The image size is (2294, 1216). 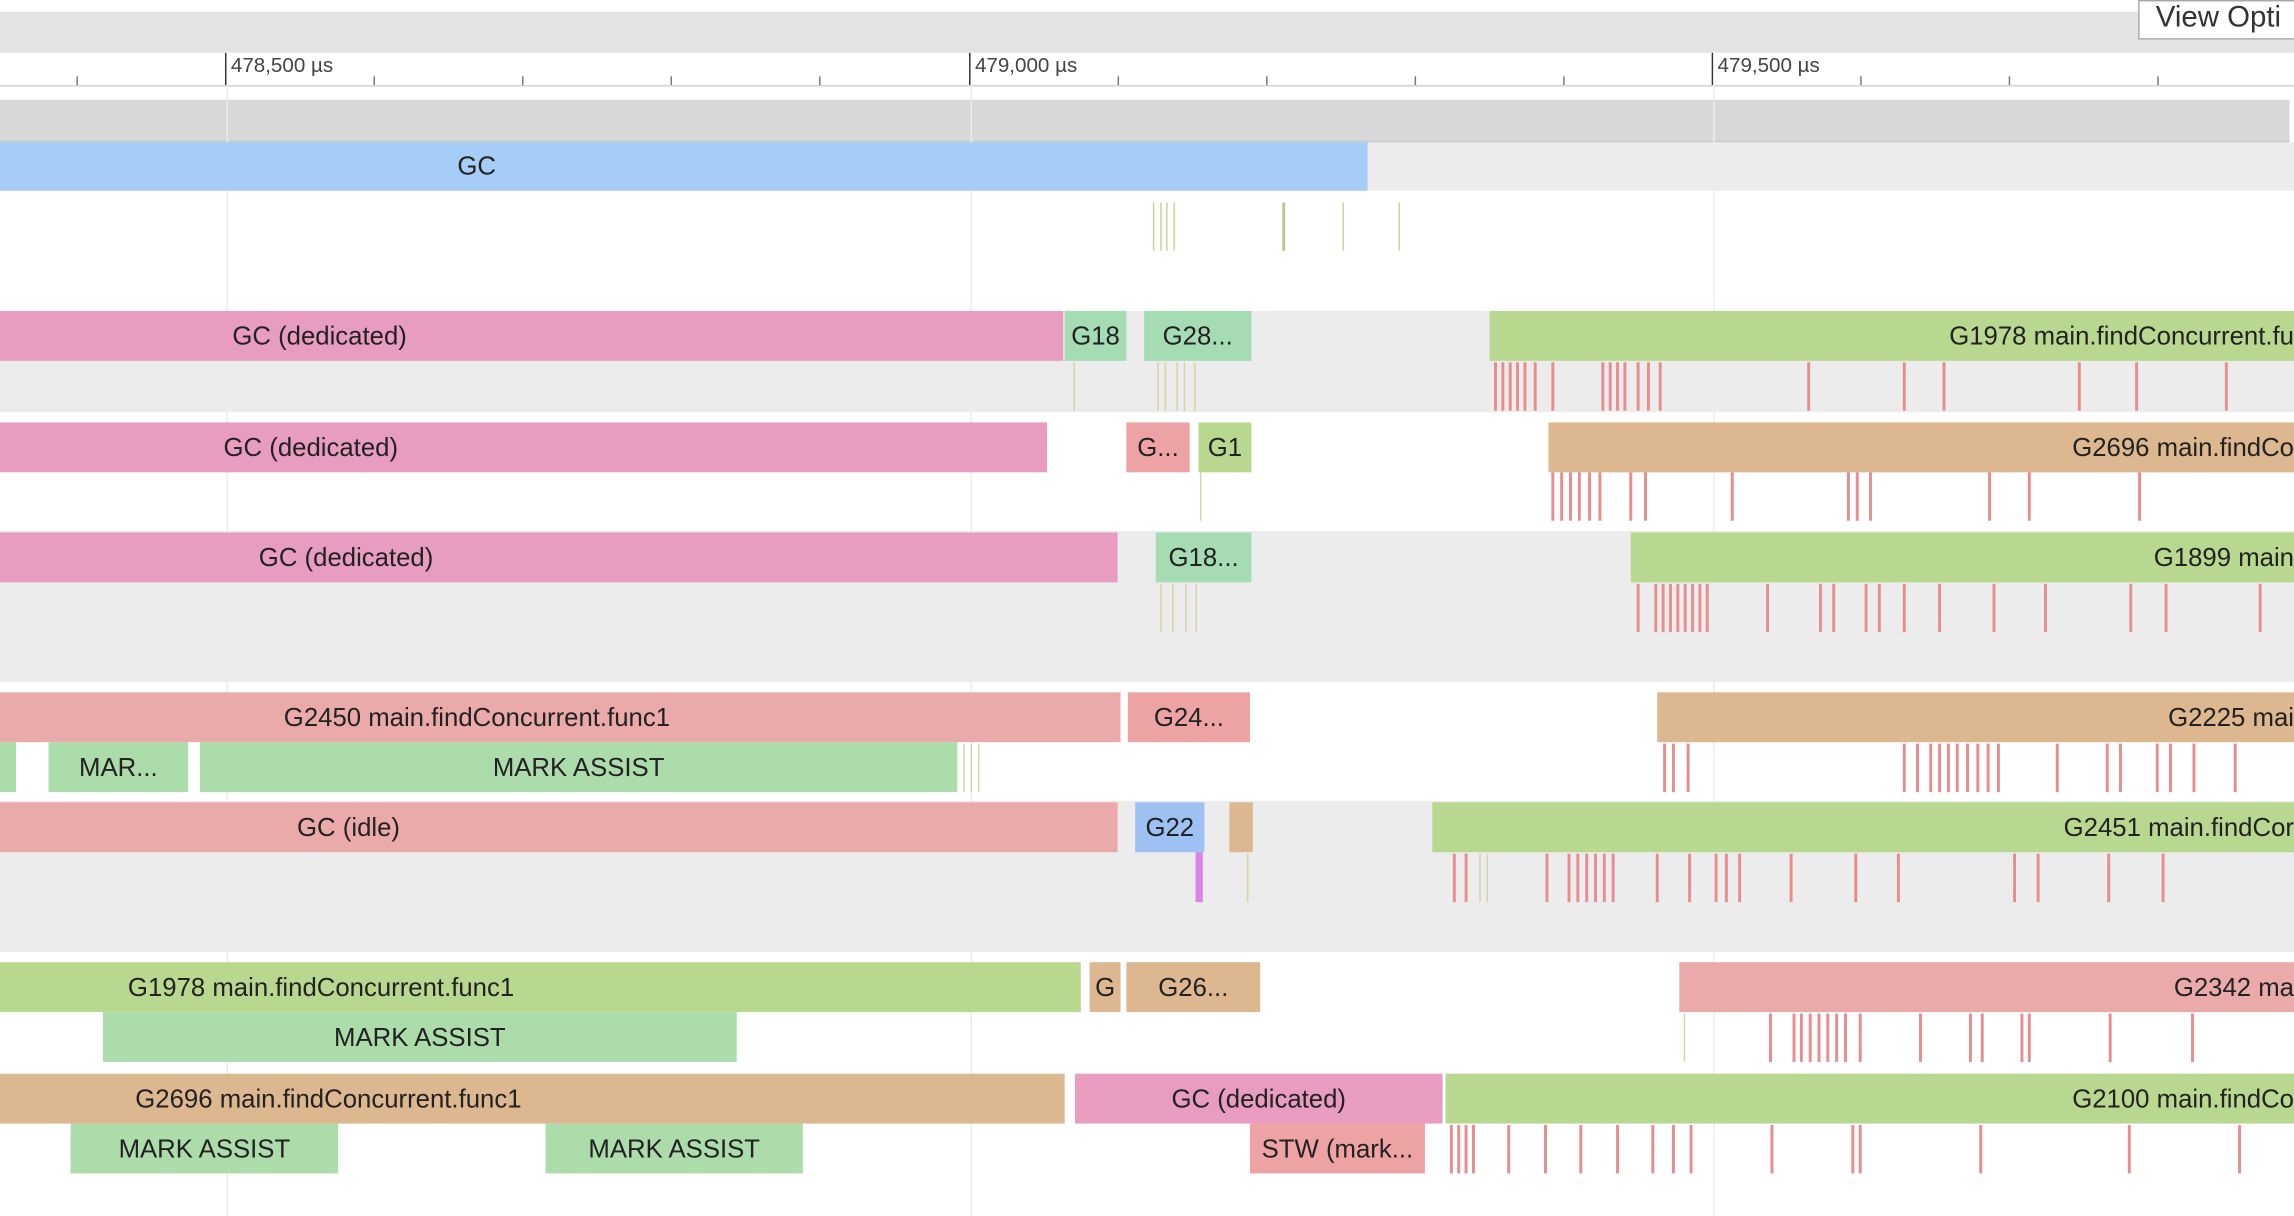 I want to click on goroutine-slice: G2342 ma, so click(x=1986, y=987).